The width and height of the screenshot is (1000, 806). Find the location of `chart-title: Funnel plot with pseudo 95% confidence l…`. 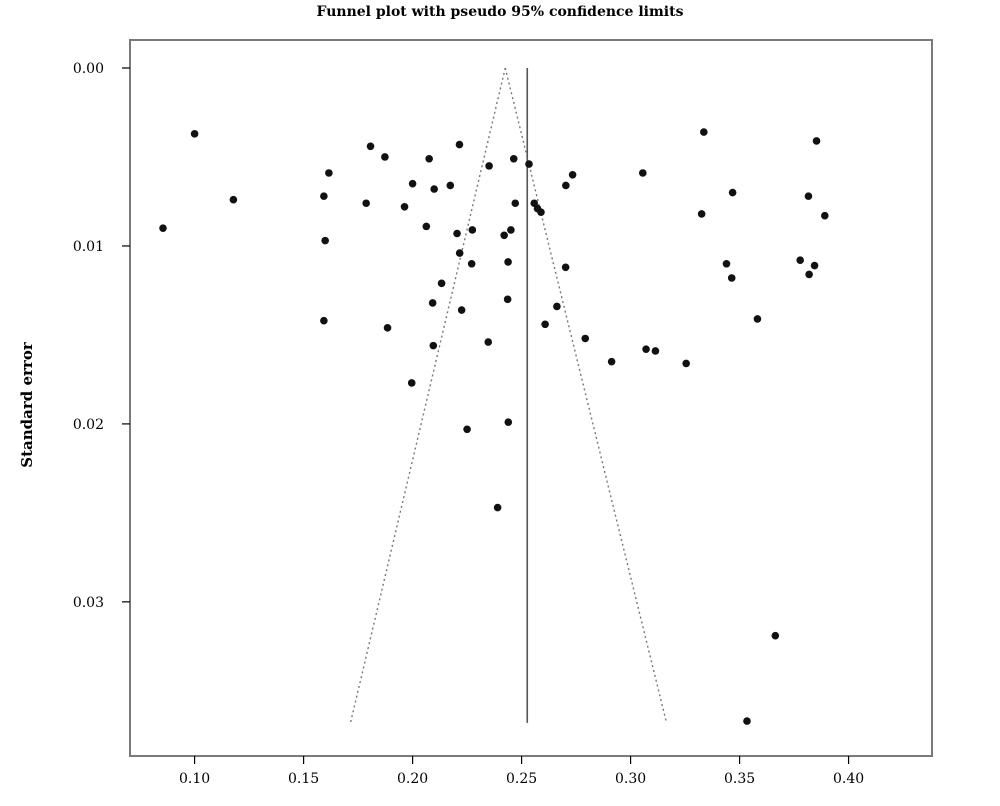

chart-title: Funnel plot with pseudo 95% confidence l… is located at coordinates (500, 12).